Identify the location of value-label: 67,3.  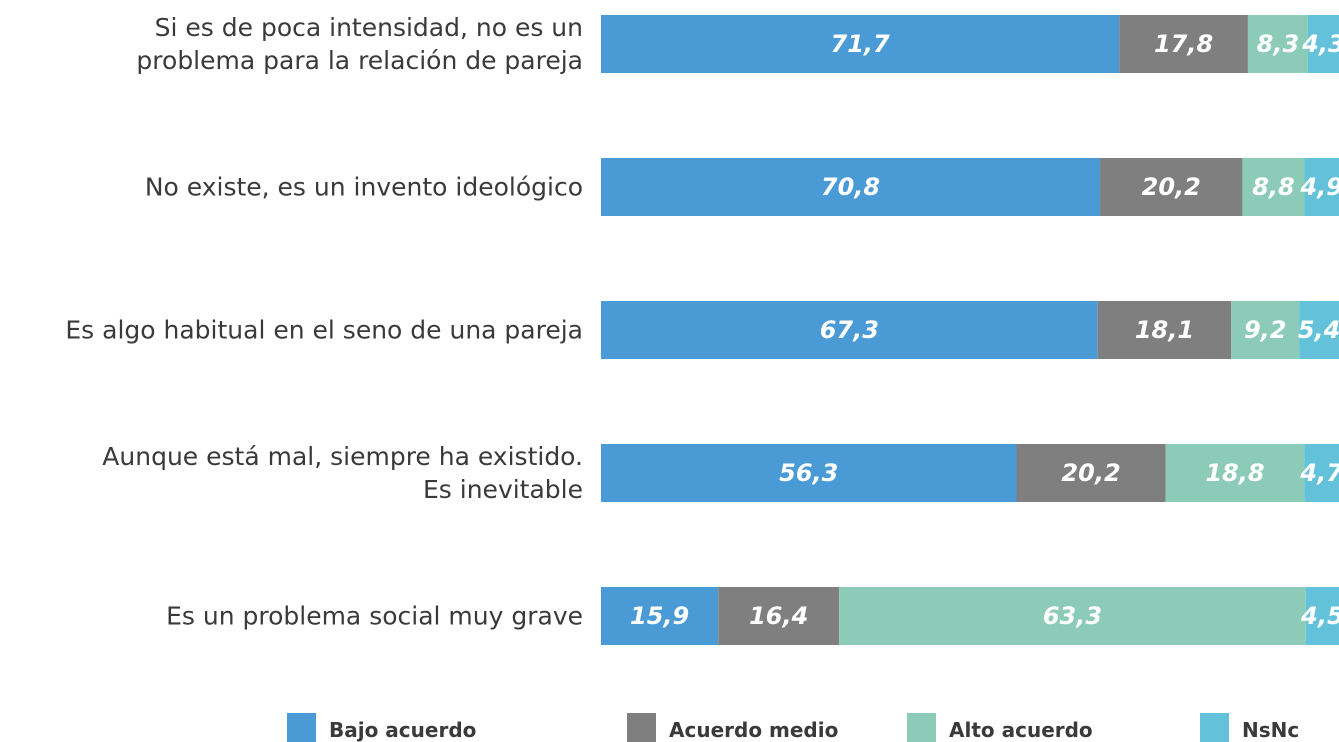
(849, 330).